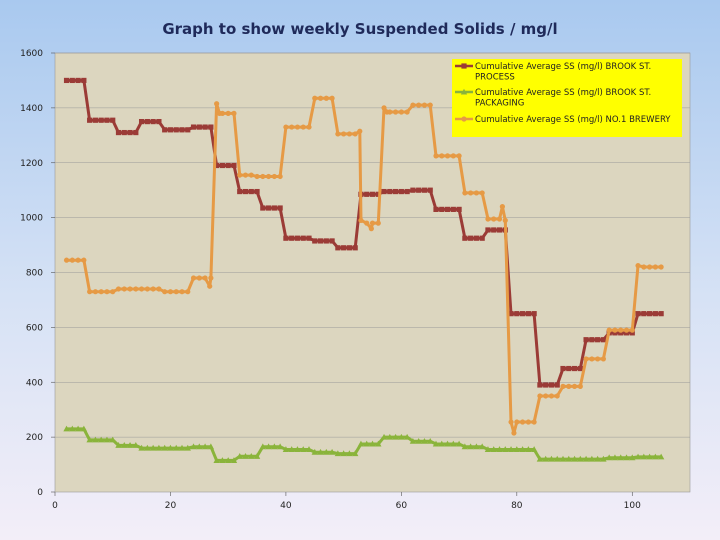 Image resolution: width=720 pixels, height=540 pixels. What do you see at coordinates (286, 506) in the screenshot?
I see `x-tick-label: 40` at bounding box center [286, 506].